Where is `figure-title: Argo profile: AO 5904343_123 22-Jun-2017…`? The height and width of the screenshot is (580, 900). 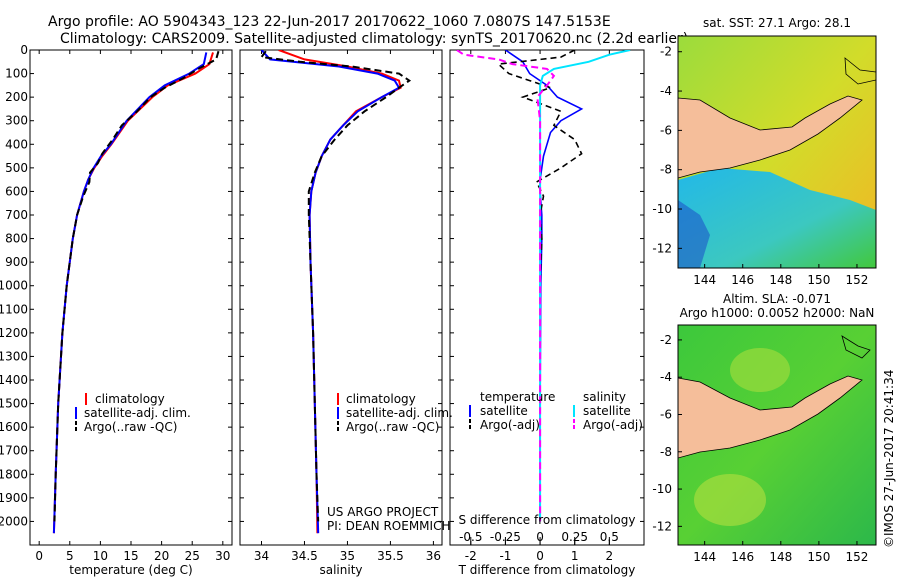 figure-title: Argo profile: AO 5904343_123 22-Jun-2017… is located at coordinates (329, 22).